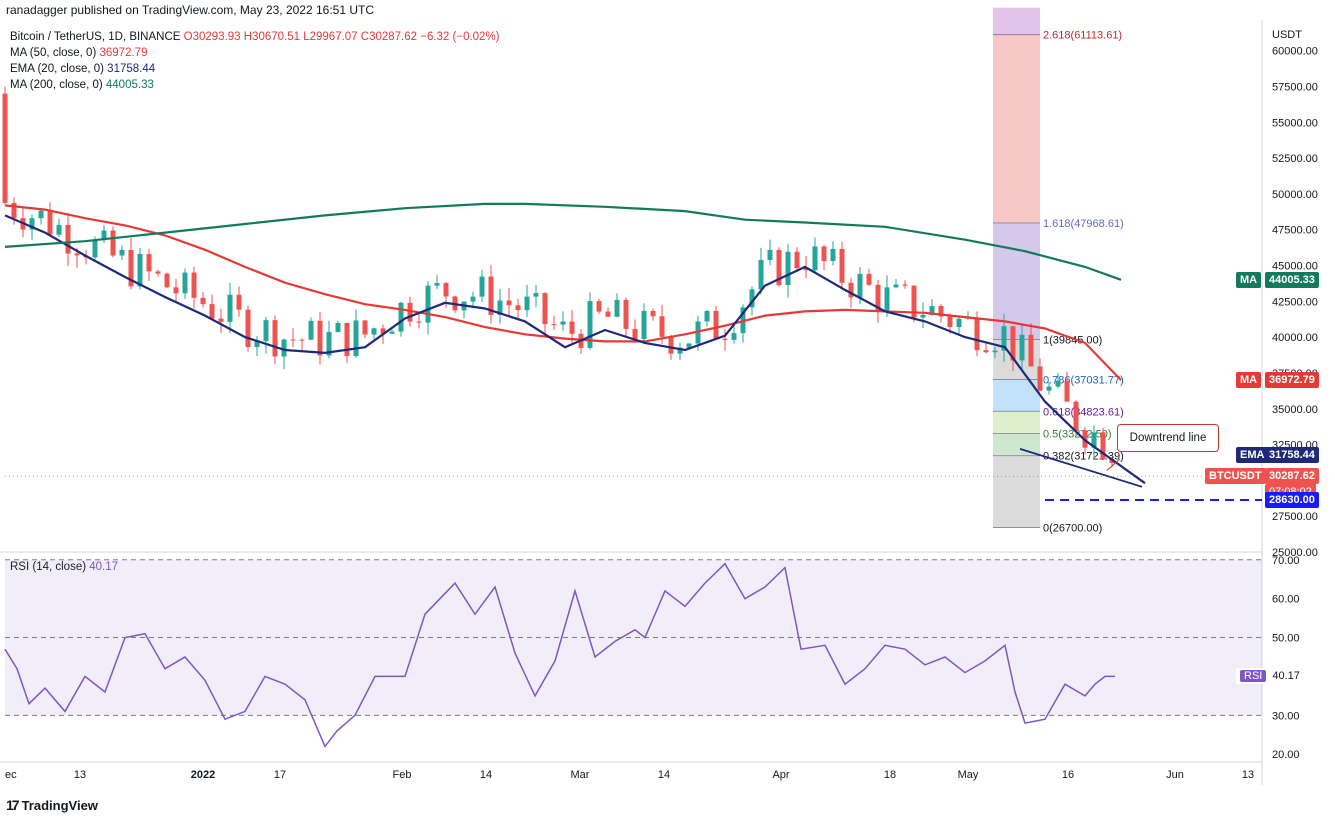 This screenshot has height=820, width=1335. What do you see at coordinates (53, 53) in the screenshot?
I see `legend-ma50-label: MA (50, close, 0)` at bounding box center [53, 53].